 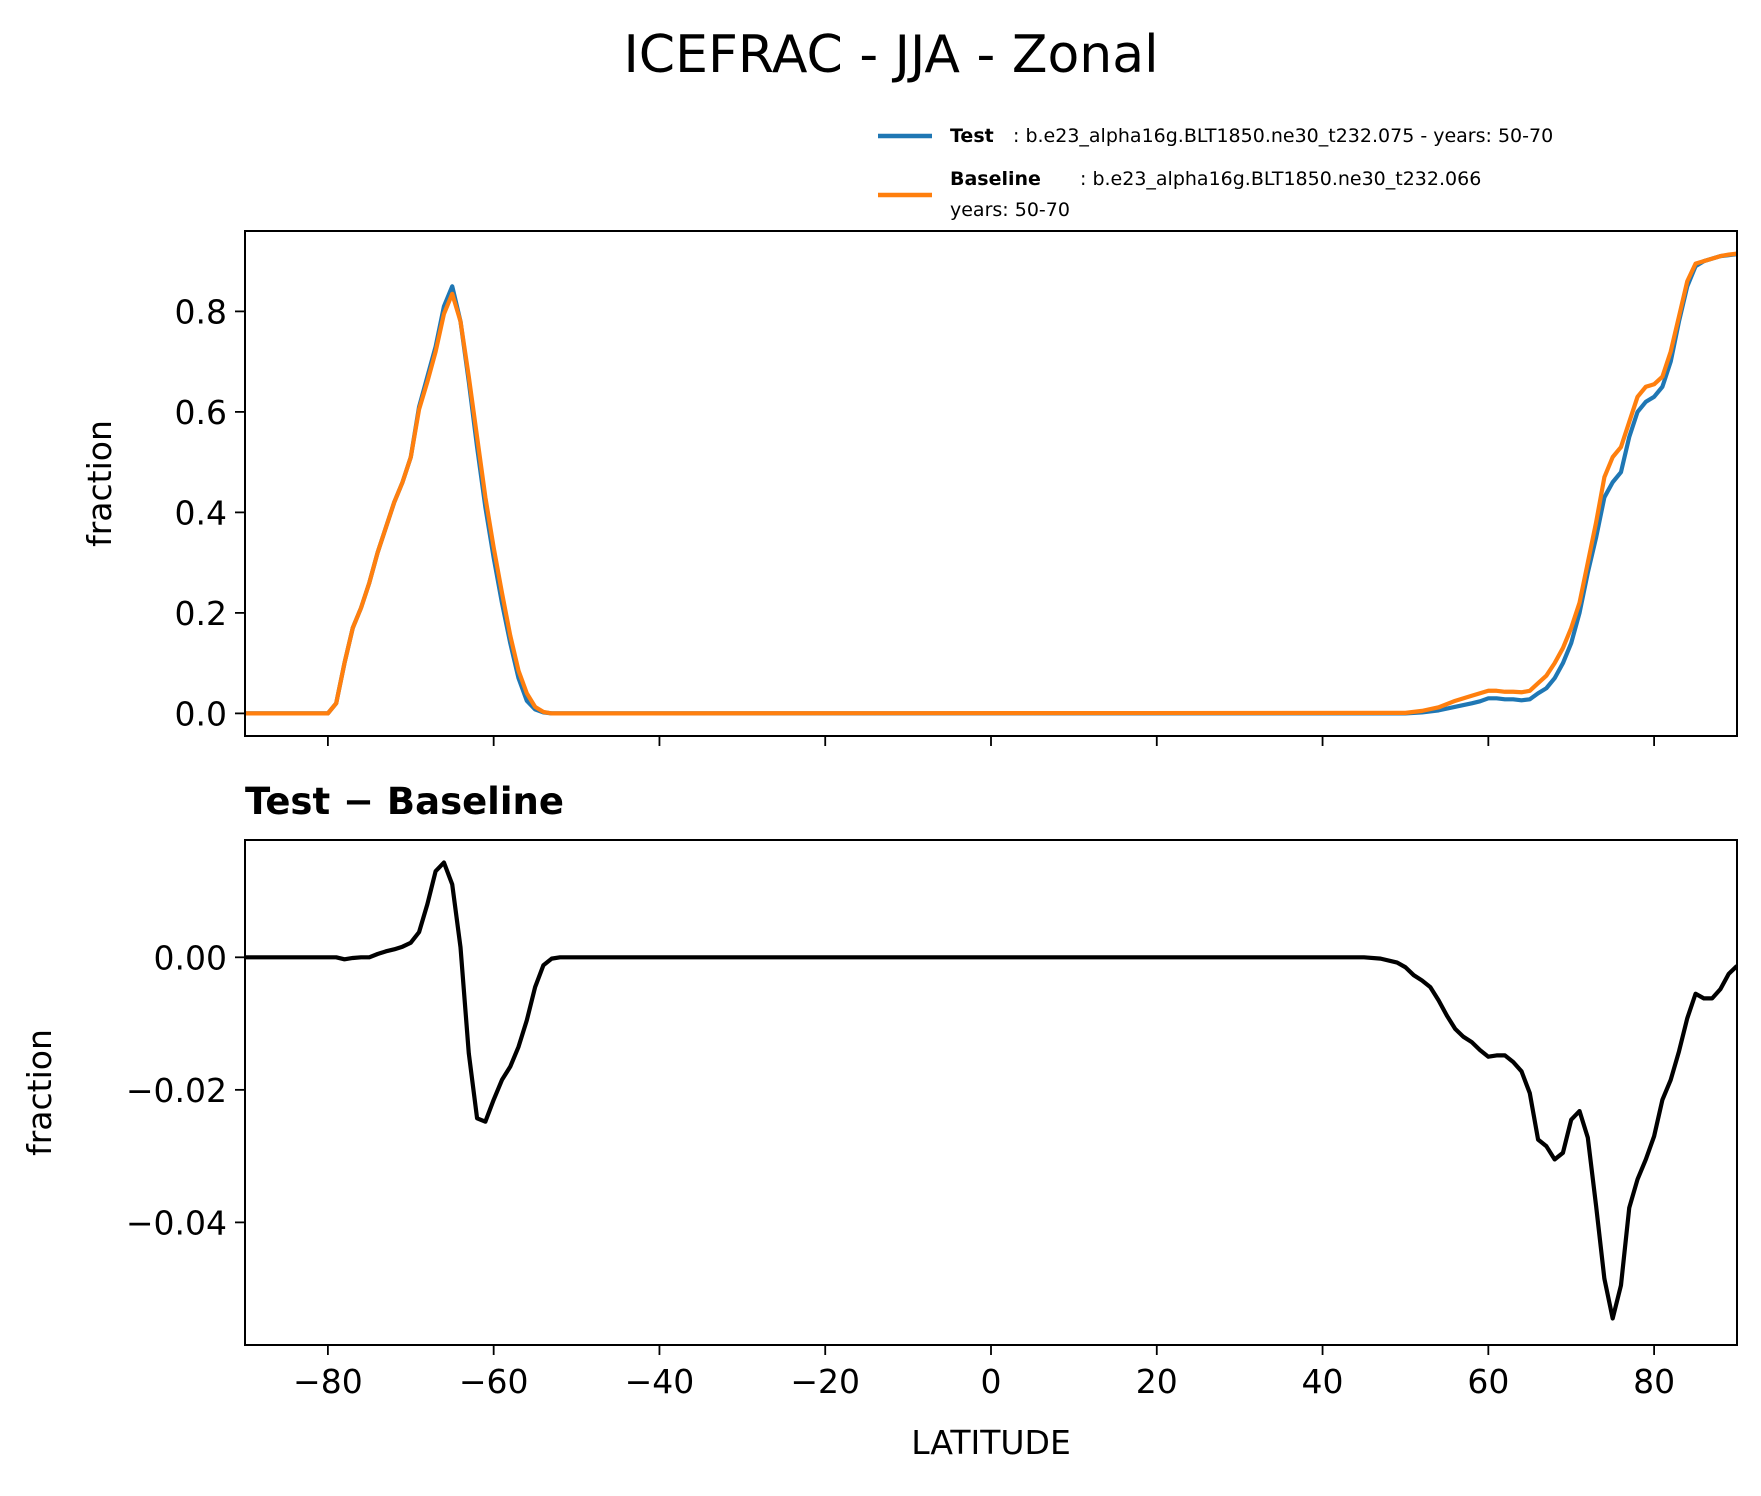 What do you see at coordinates (176, 1090) in the screenshot?
I see `diff-ytick-label: −0.02` at bounding box center [176, 1090].